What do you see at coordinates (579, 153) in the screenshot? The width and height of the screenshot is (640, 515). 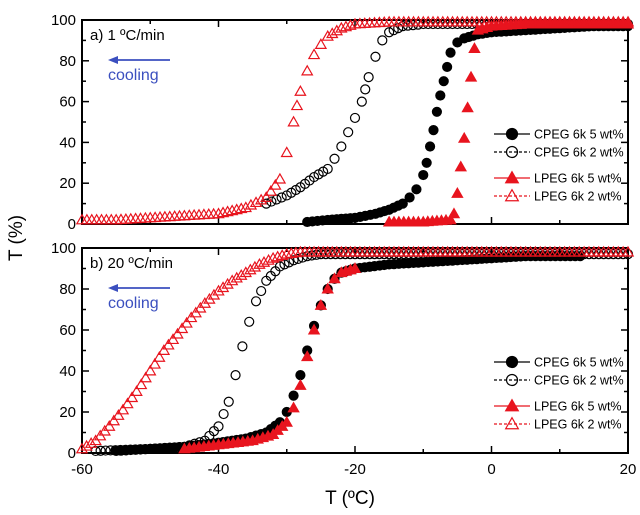 I see `legend-label: CPEG 6k 2 wt%` at bounding box center [579, 153].